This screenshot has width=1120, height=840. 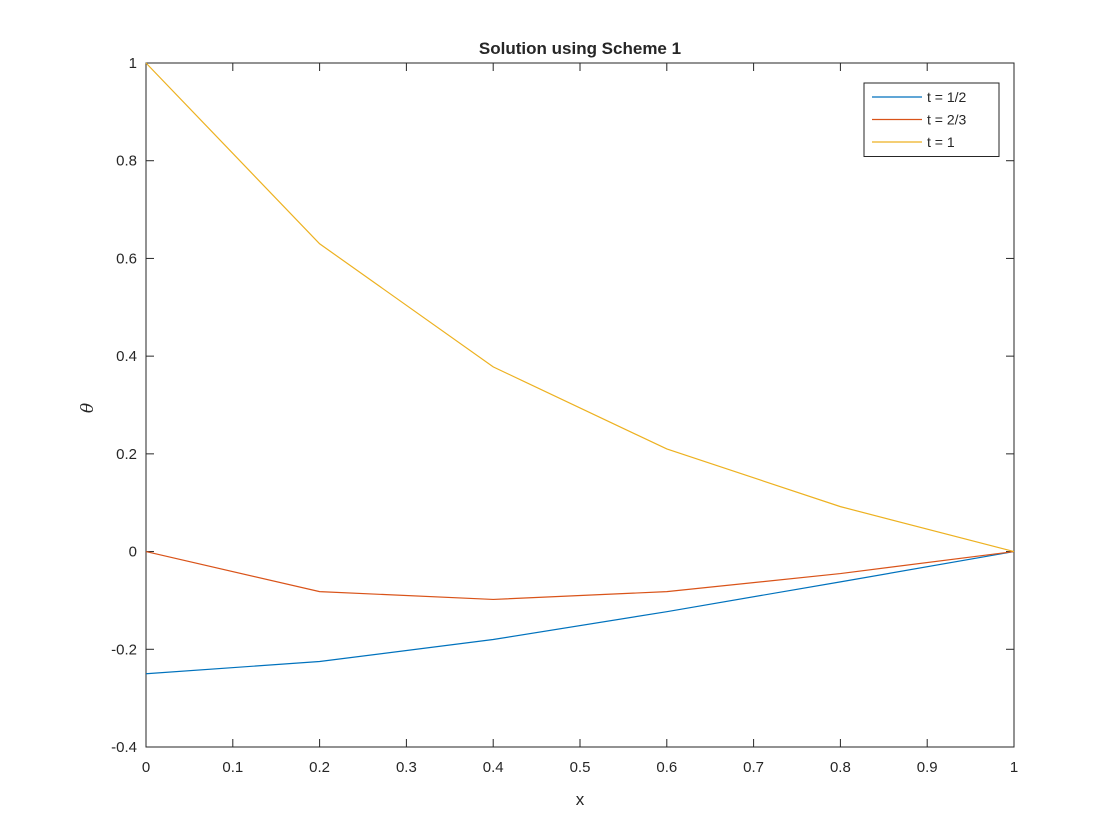 What do you see at coordinates (406, 767) in the screenshot?
I see `x-tick-label: 0.3` at bounding box center [406, 767].